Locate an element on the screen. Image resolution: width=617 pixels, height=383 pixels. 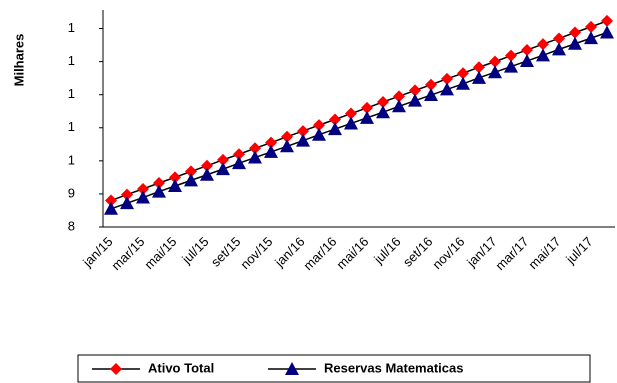
legend-label: Ativo Total is located at coordinates (181, 367).